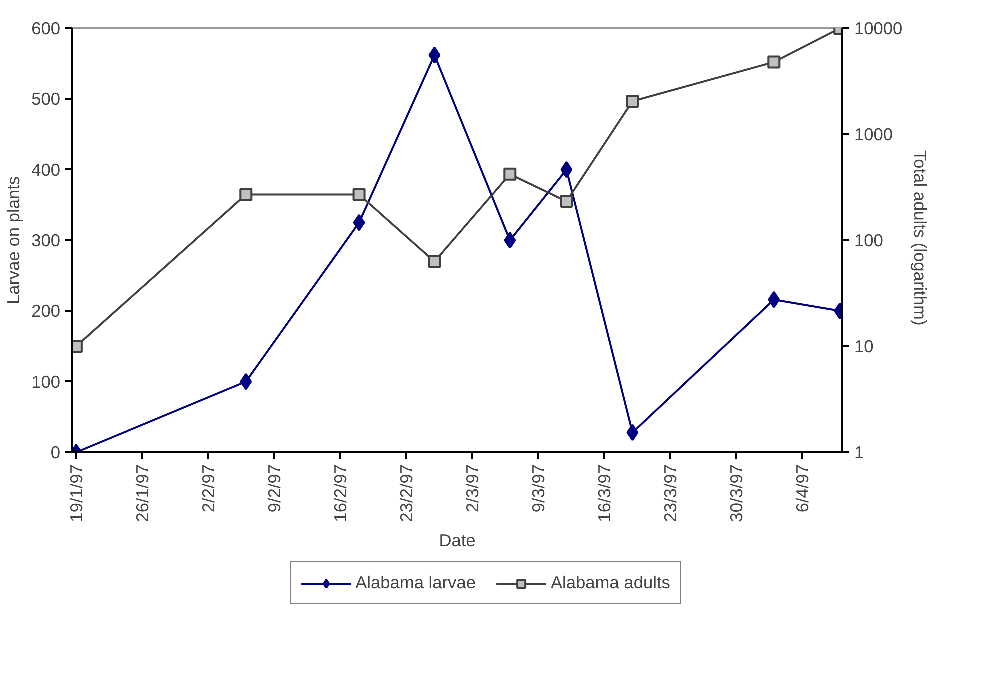 The width and height of the screenshot is (998, 673). Describe the element at coordinates (208, 488) in the screenshot. I see `x-tick-label: 2/2/97` at that location.